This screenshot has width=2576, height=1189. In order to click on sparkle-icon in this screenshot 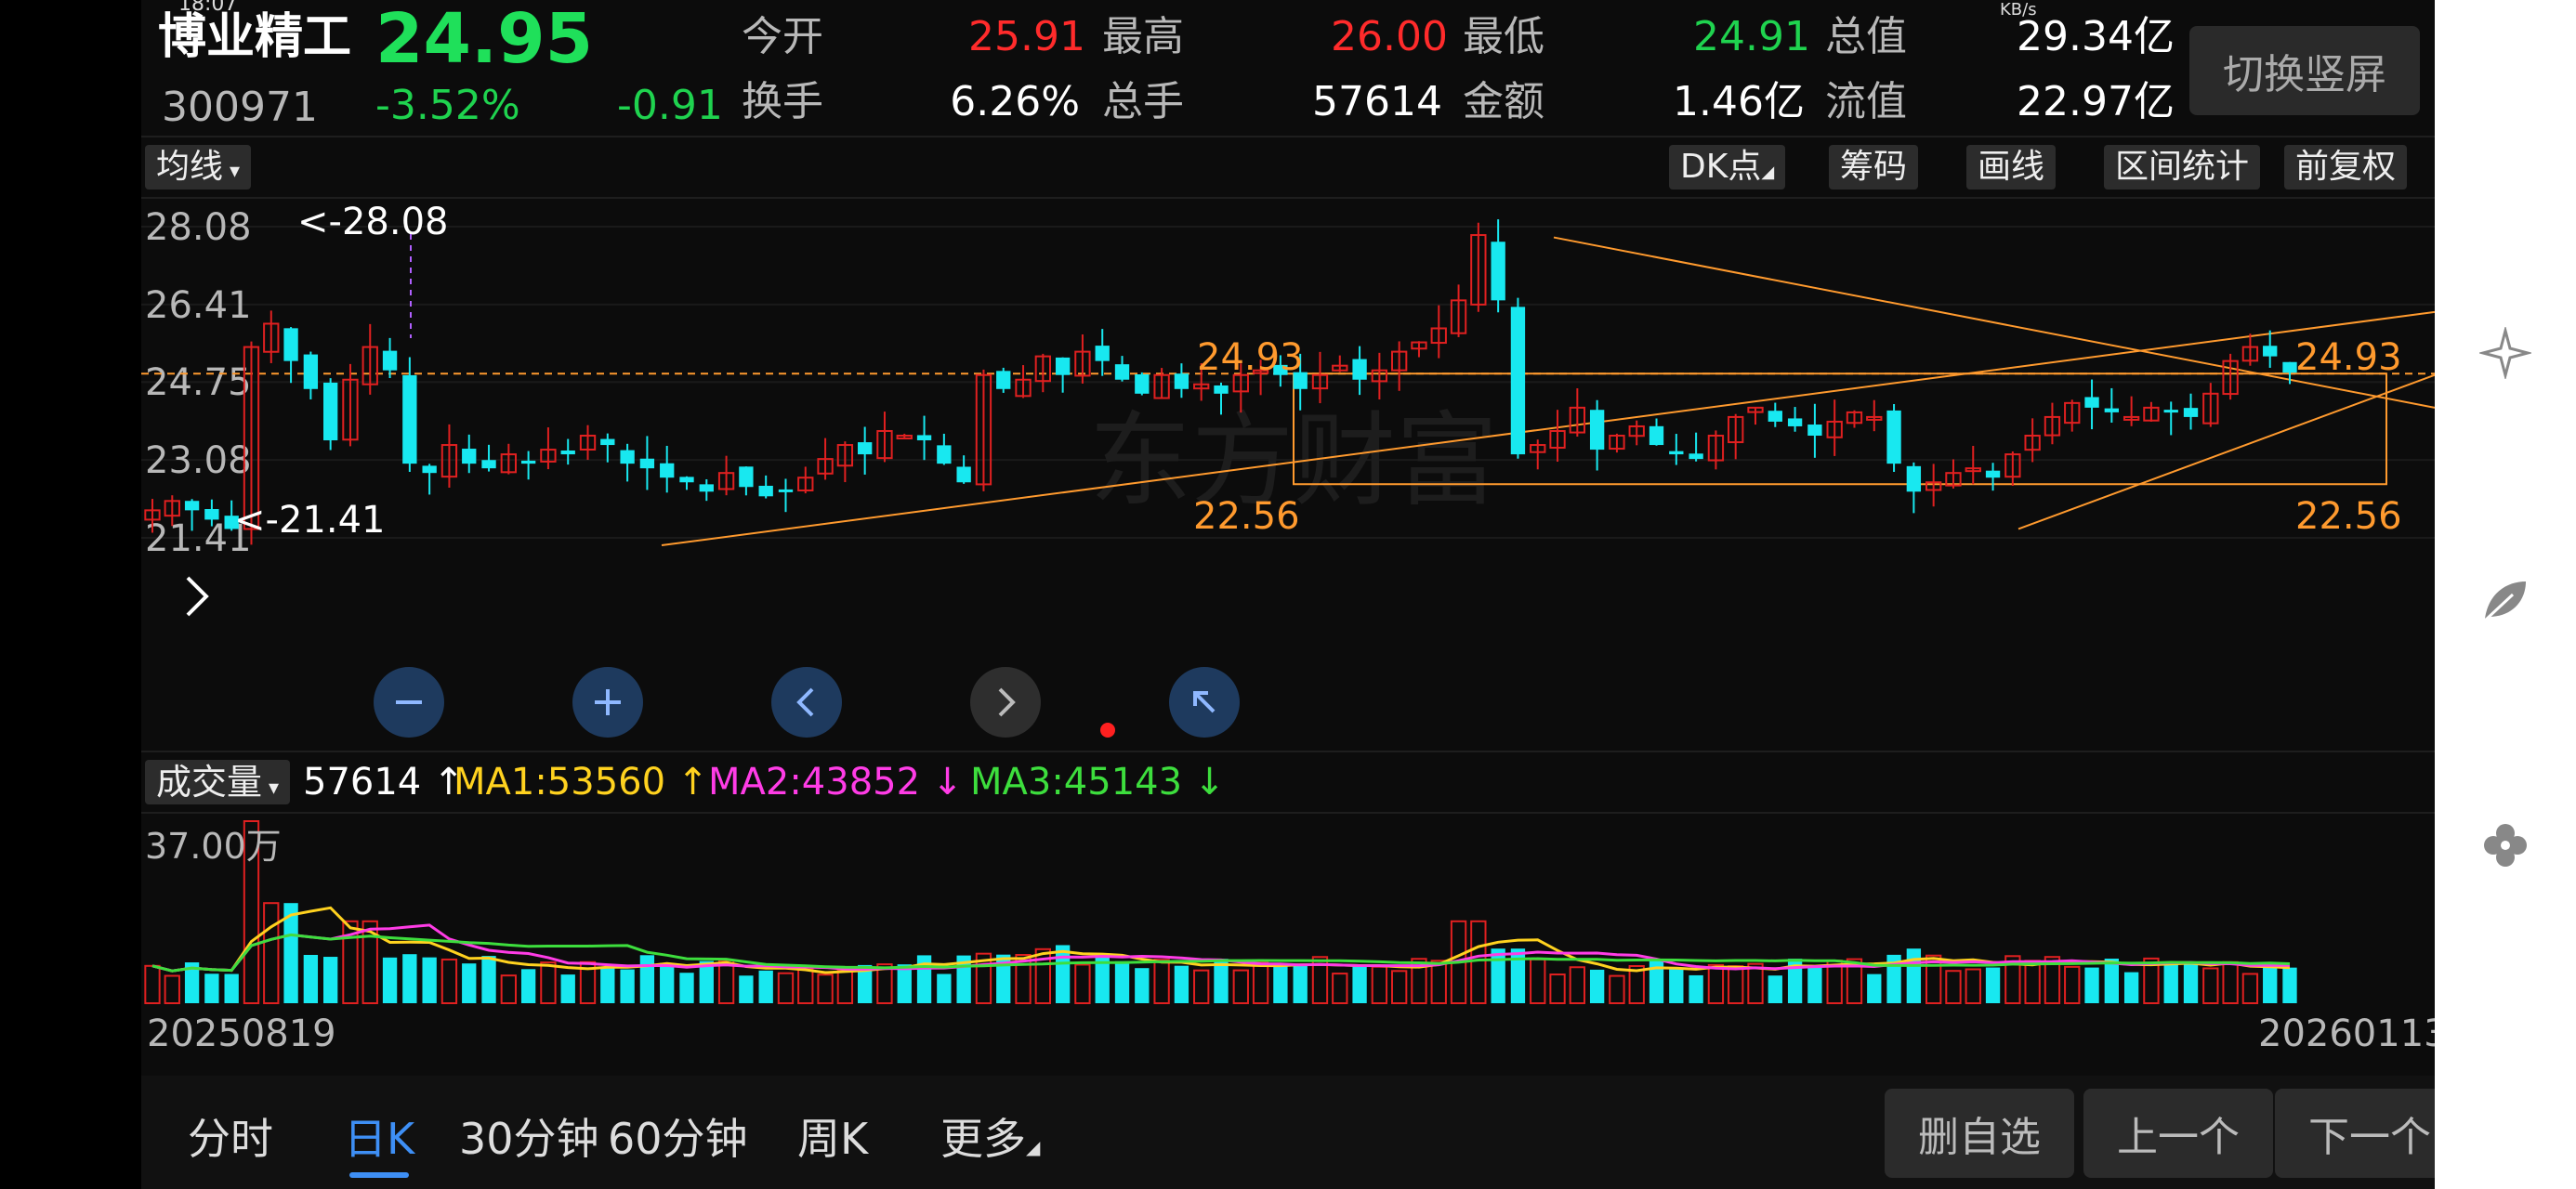, I will do `click(2505, 353)`.